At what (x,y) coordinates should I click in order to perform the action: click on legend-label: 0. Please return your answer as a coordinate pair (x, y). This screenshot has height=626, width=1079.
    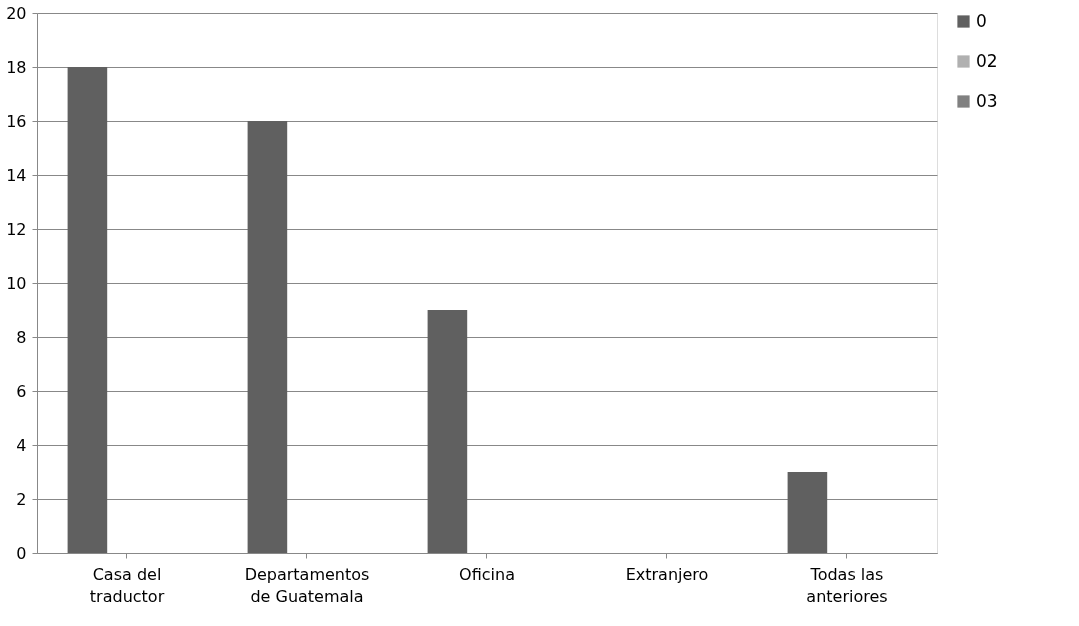
    Looking at the image, I should click on (981, 20).